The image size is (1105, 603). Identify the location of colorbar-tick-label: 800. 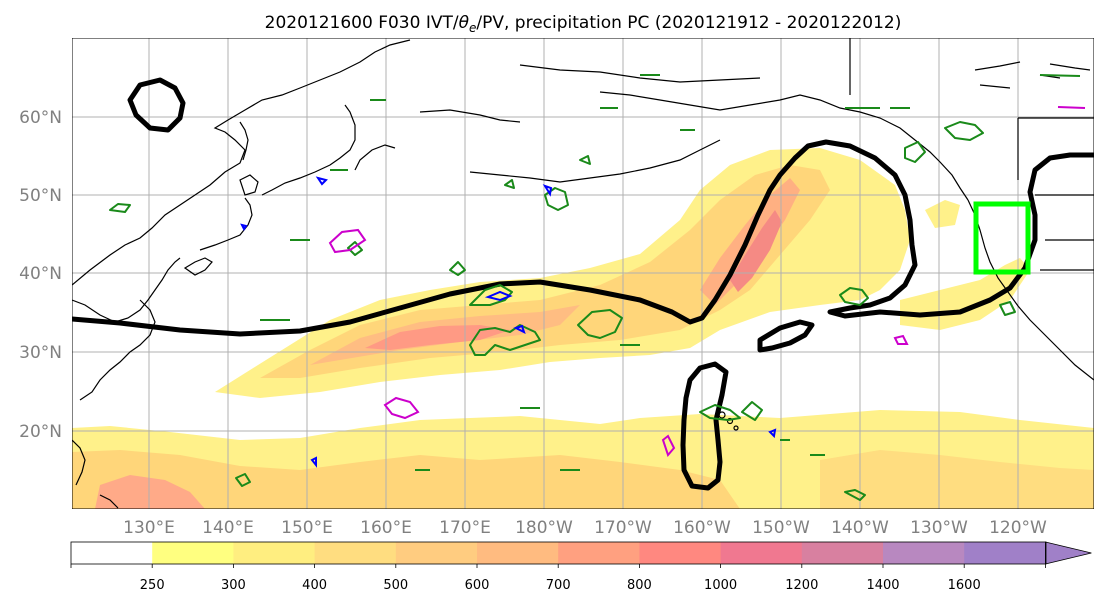
(639, 585).